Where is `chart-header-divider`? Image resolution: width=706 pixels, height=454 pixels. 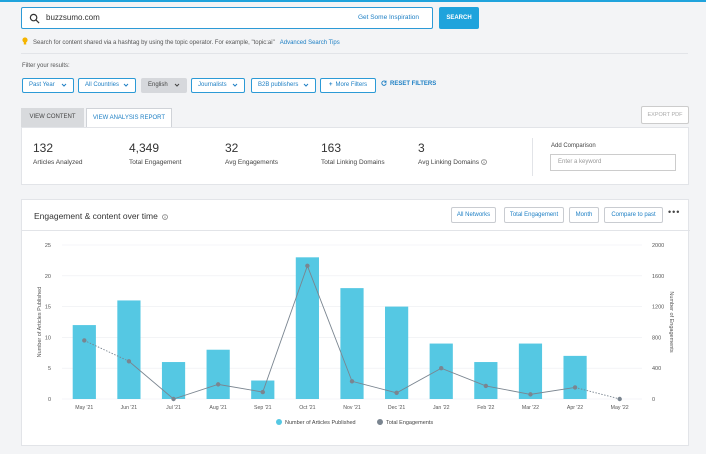
chart-header-divider is located at coordinates (356, 230).